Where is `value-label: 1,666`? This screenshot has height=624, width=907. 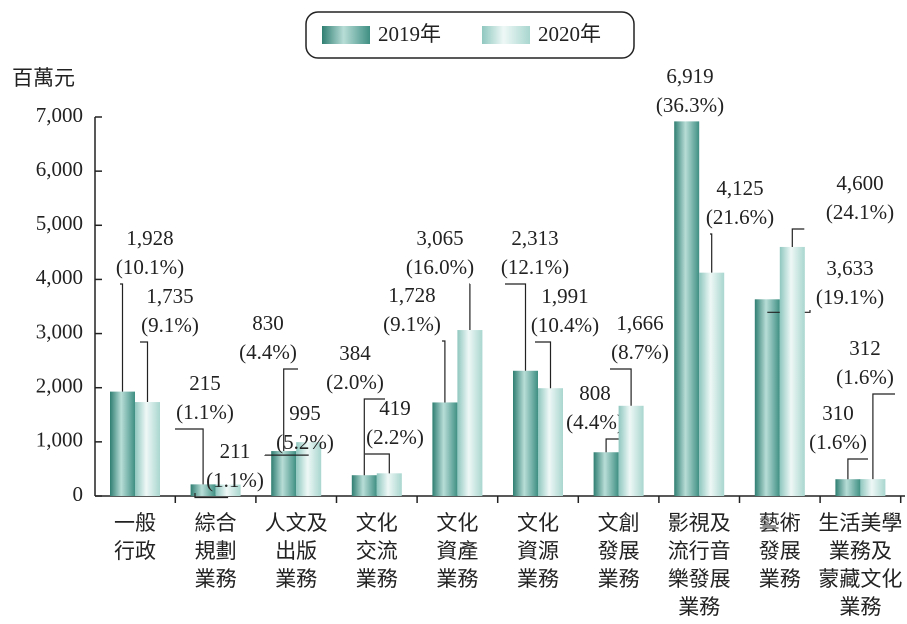
value-label: 1,666 is located at coordinates (639, 323).